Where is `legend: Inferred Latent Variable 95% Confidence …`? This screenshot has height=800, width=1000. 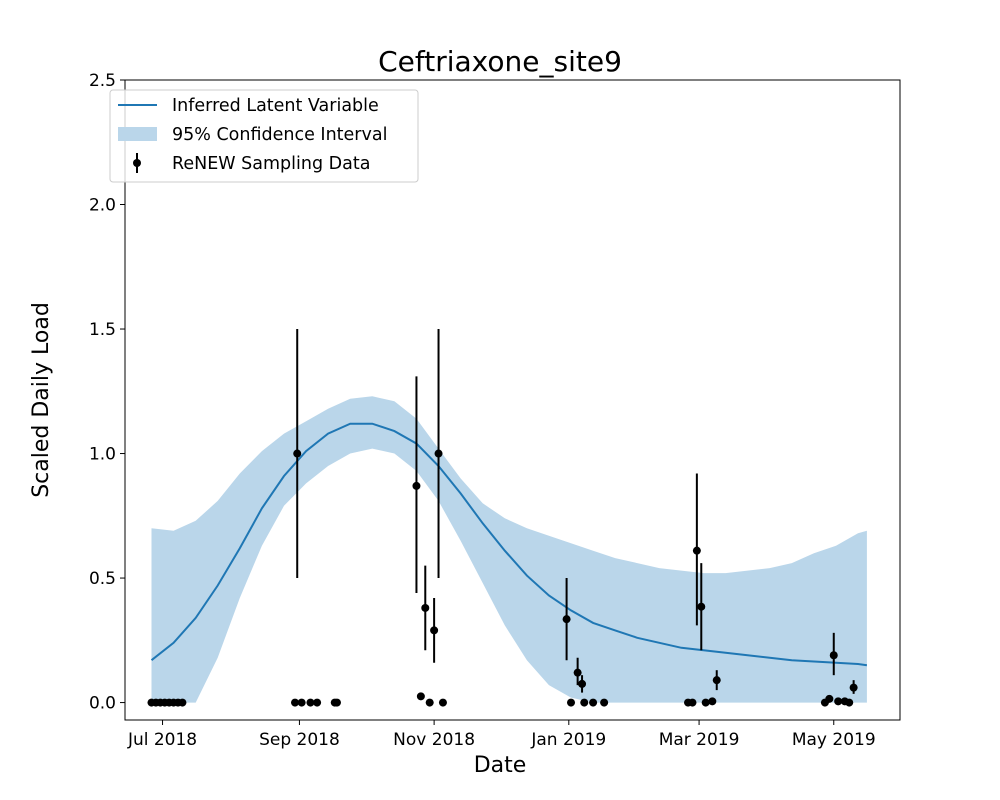
legend: Inferred Latent Variable 95% Confidence … is located at coordinates (264, 136).